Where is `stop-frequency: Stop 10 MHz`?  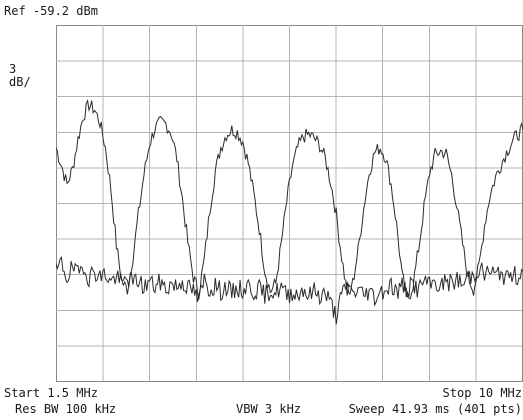
stop-frequency: Stop 10 MHz is located at coordinates (482, 393).